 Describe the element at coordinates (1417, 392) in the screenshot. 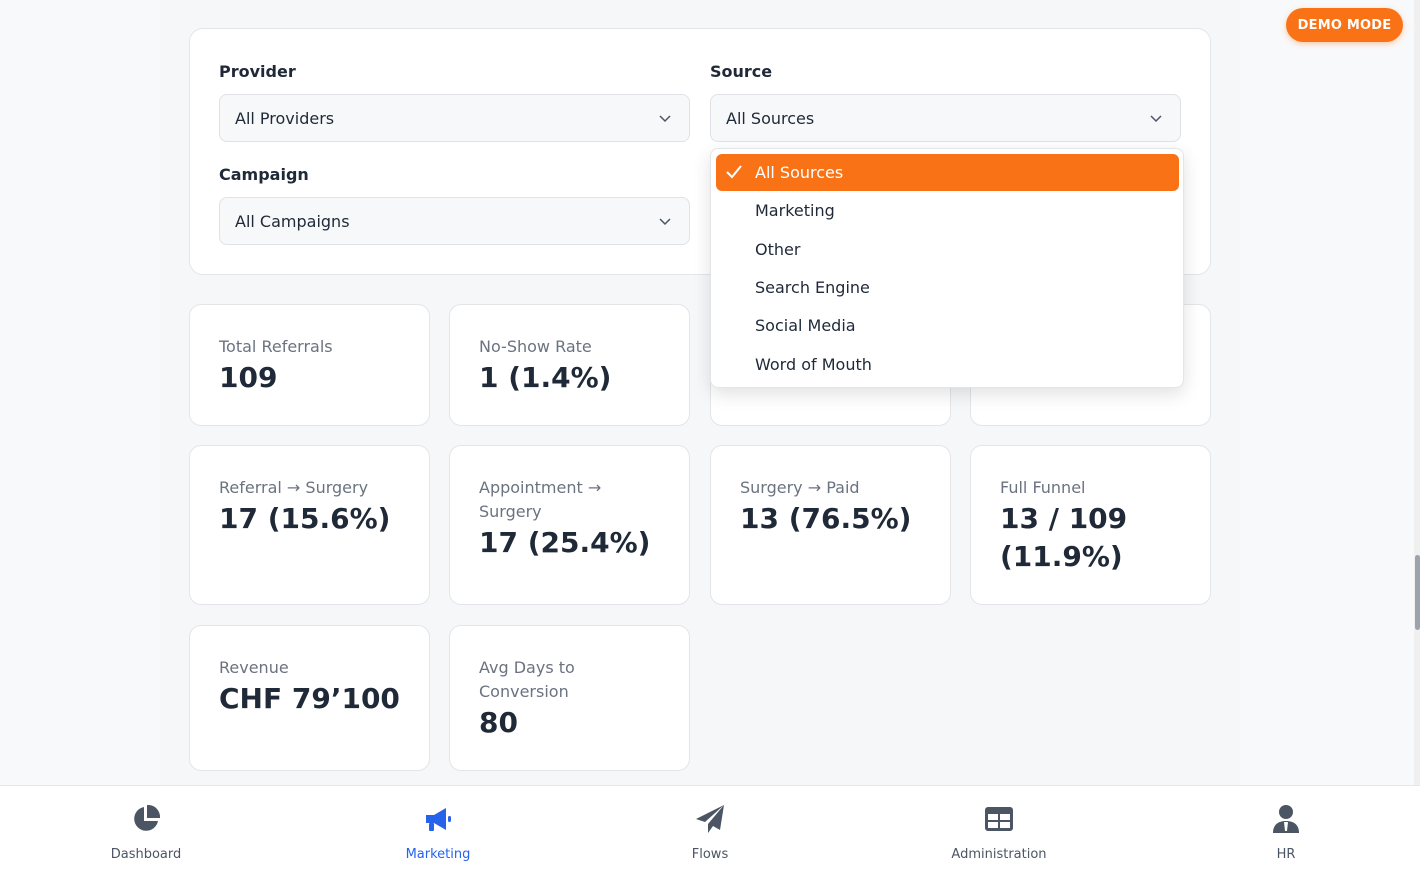

I see `scrollbar-track` at that location.